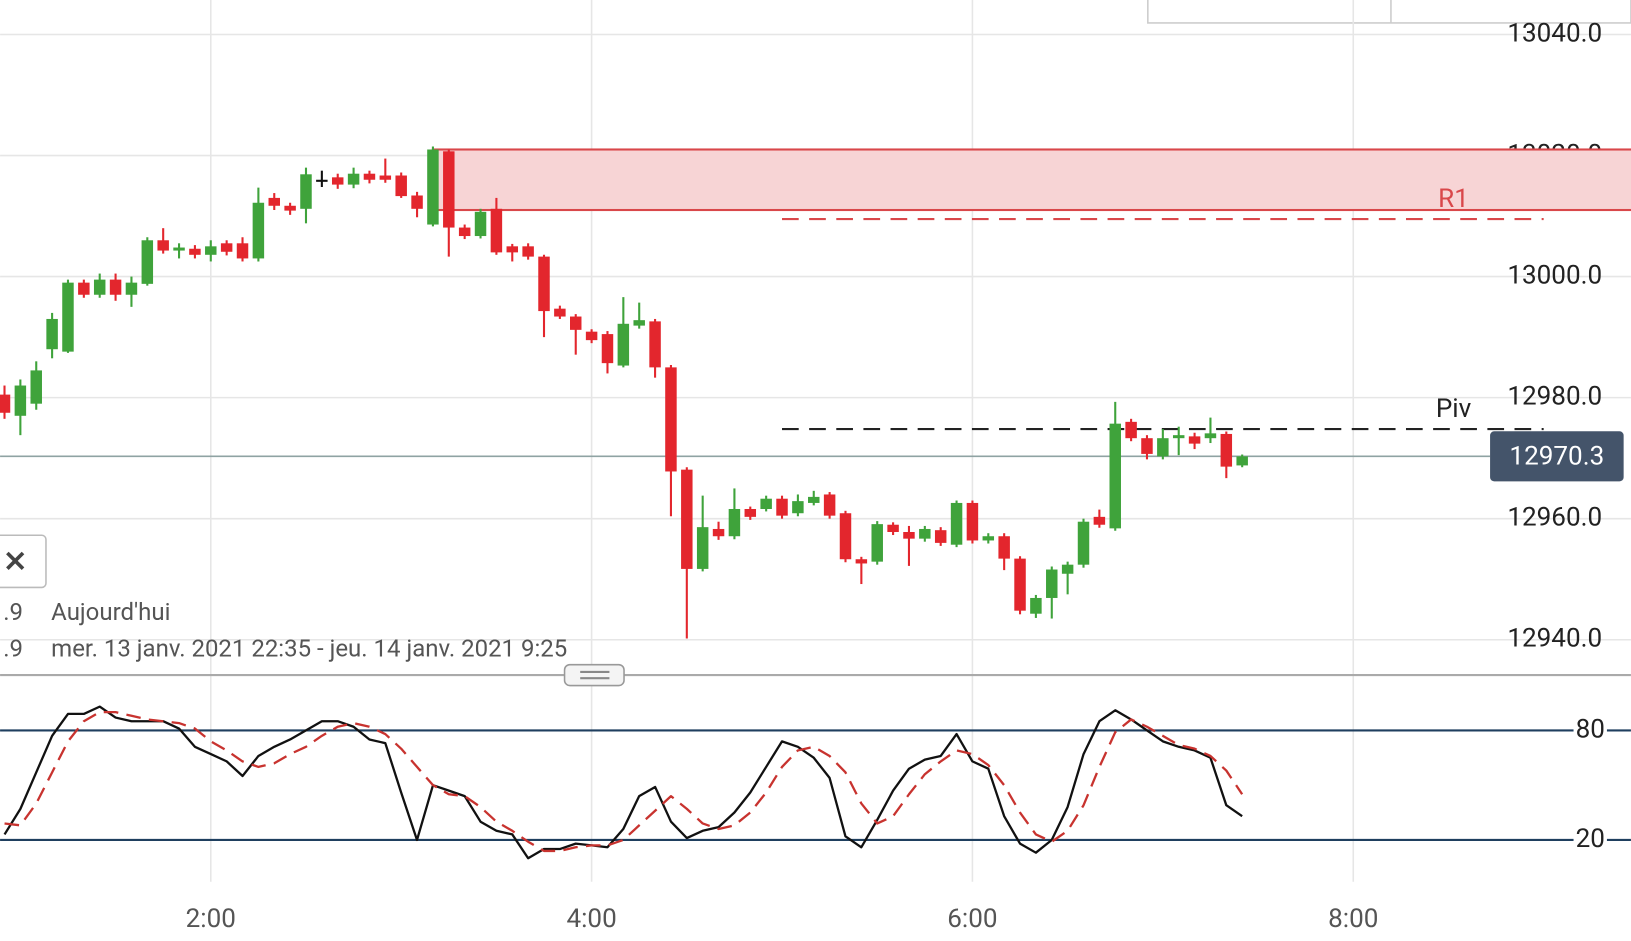 The height and width of the screenshot is (941, 1631). What do you see at coordinates (1554, 639) in the screenshot?
I see `y-tick-label: 12940.0` at bounding box center [1554, 639].